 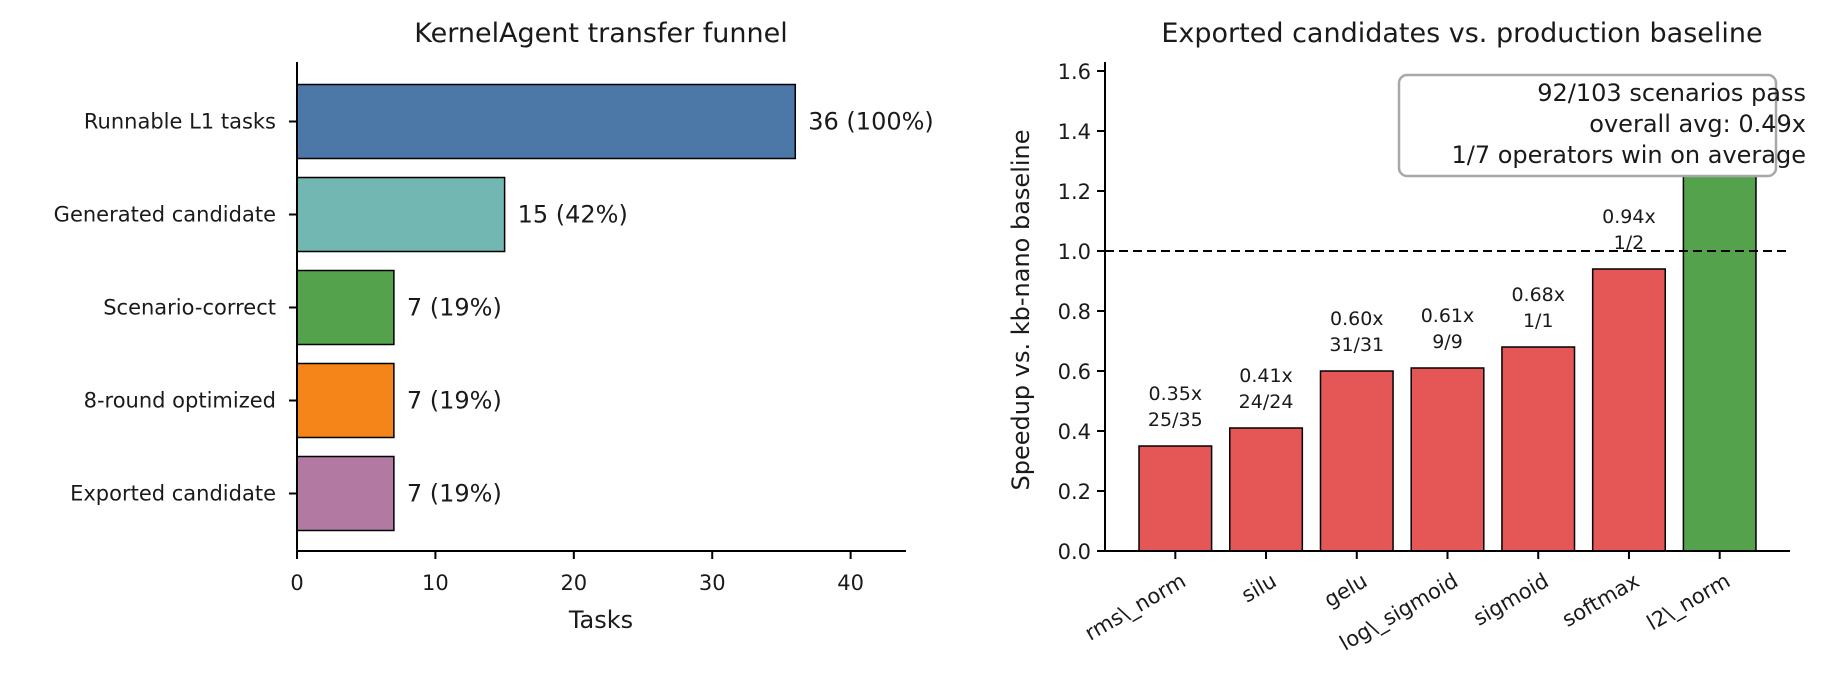 I want to click on funnel-bar-8-round-optimized, so click(x=345, y=400).